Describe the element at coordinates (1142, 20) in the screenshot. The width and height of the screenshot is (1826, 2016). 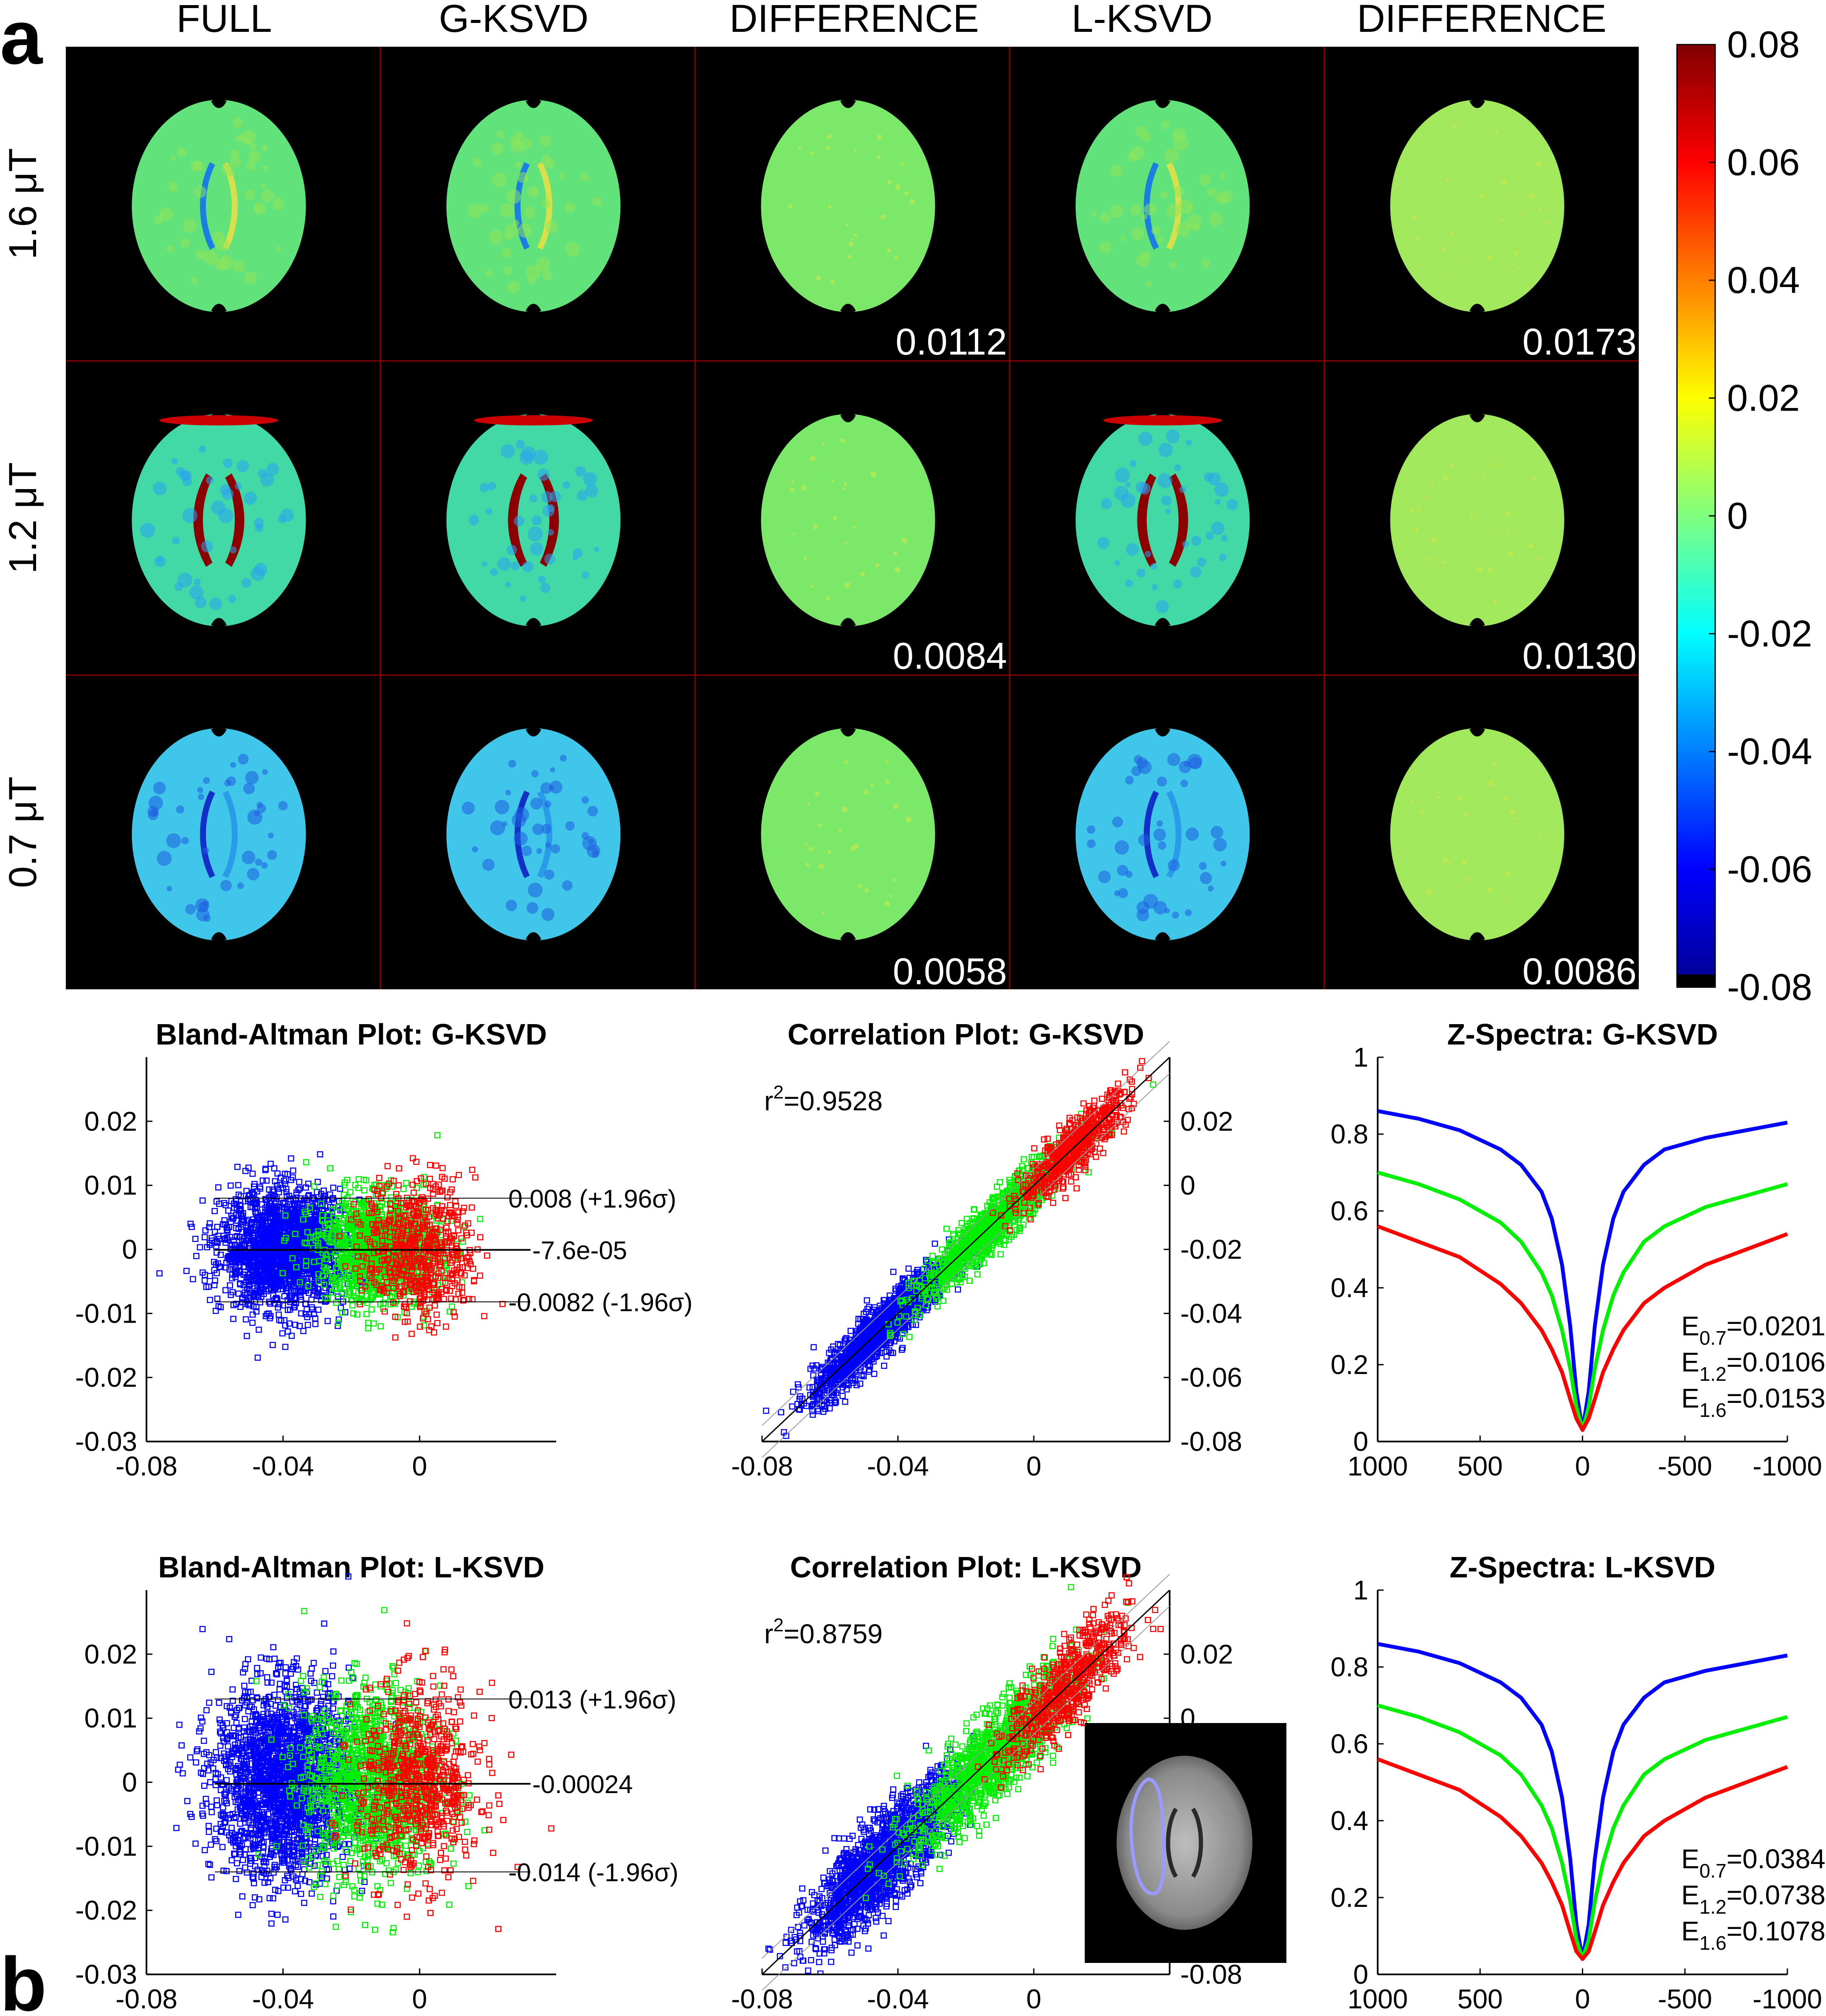
I see `column-header-l-ksvd: L-KSVD` at that location.